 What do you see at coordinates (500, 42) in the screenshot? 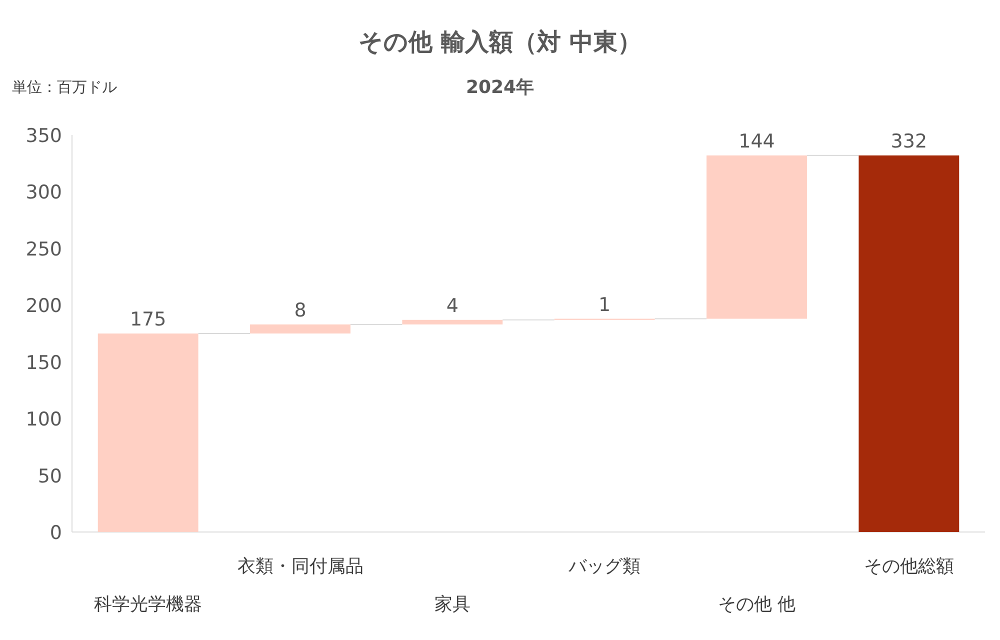
I see `chart-title: その他 輸入額（対 中東）` at bounding box center [500, 42].